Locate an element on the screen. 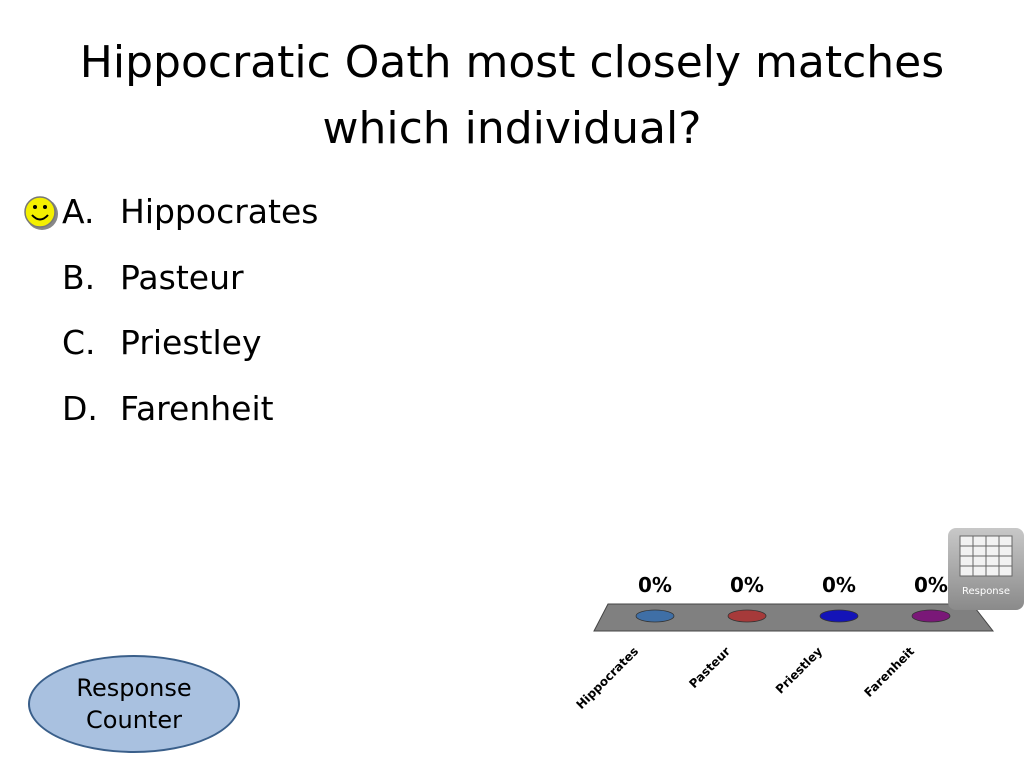 Image resolution: width=1024 pixels, height=768 pixels. option-letter: D. is located at coordinates (80, 408).